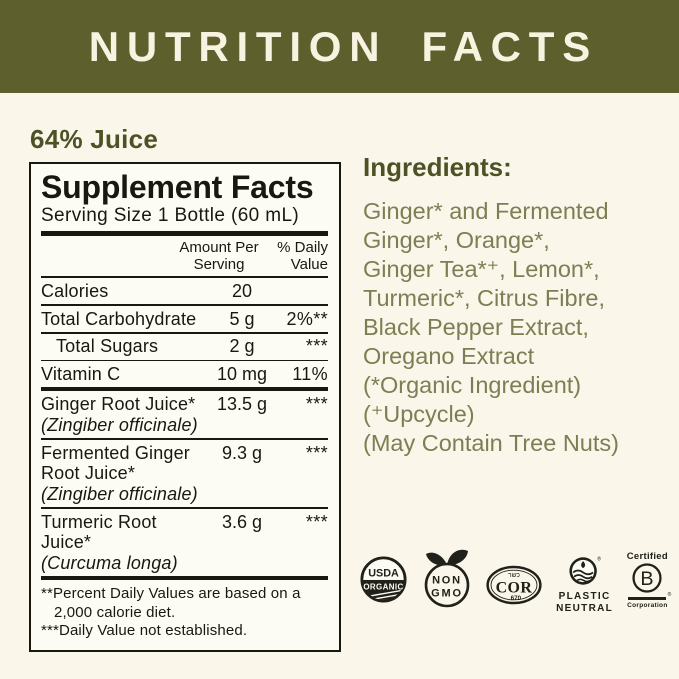 This screenshot has width=679, height=679. What do you see at coordinates (118, 404) in the screenshot?
I see `botanical-name: Ginger Root Juice*` at bounding box center [118, 404].